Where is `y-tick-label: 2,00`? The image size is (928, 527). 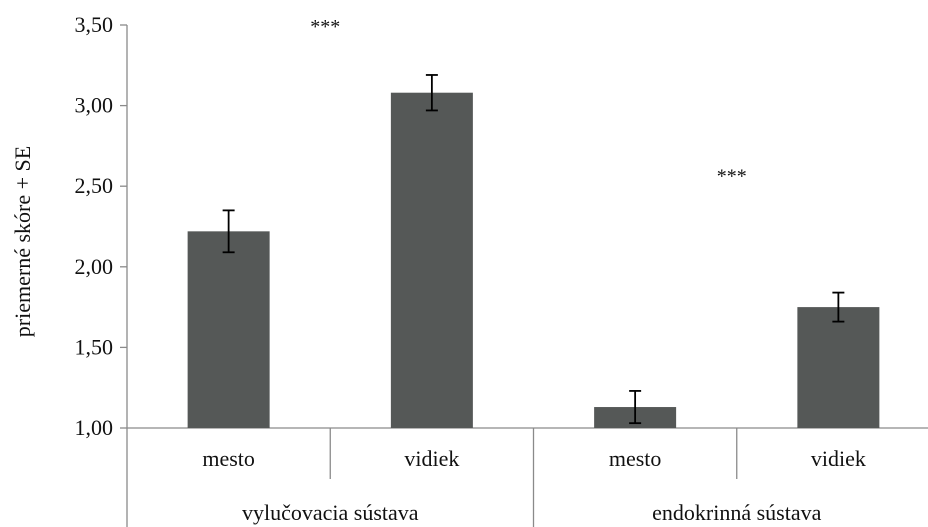 y-tick-label: 2,00 is located at coordinates (94, 266).